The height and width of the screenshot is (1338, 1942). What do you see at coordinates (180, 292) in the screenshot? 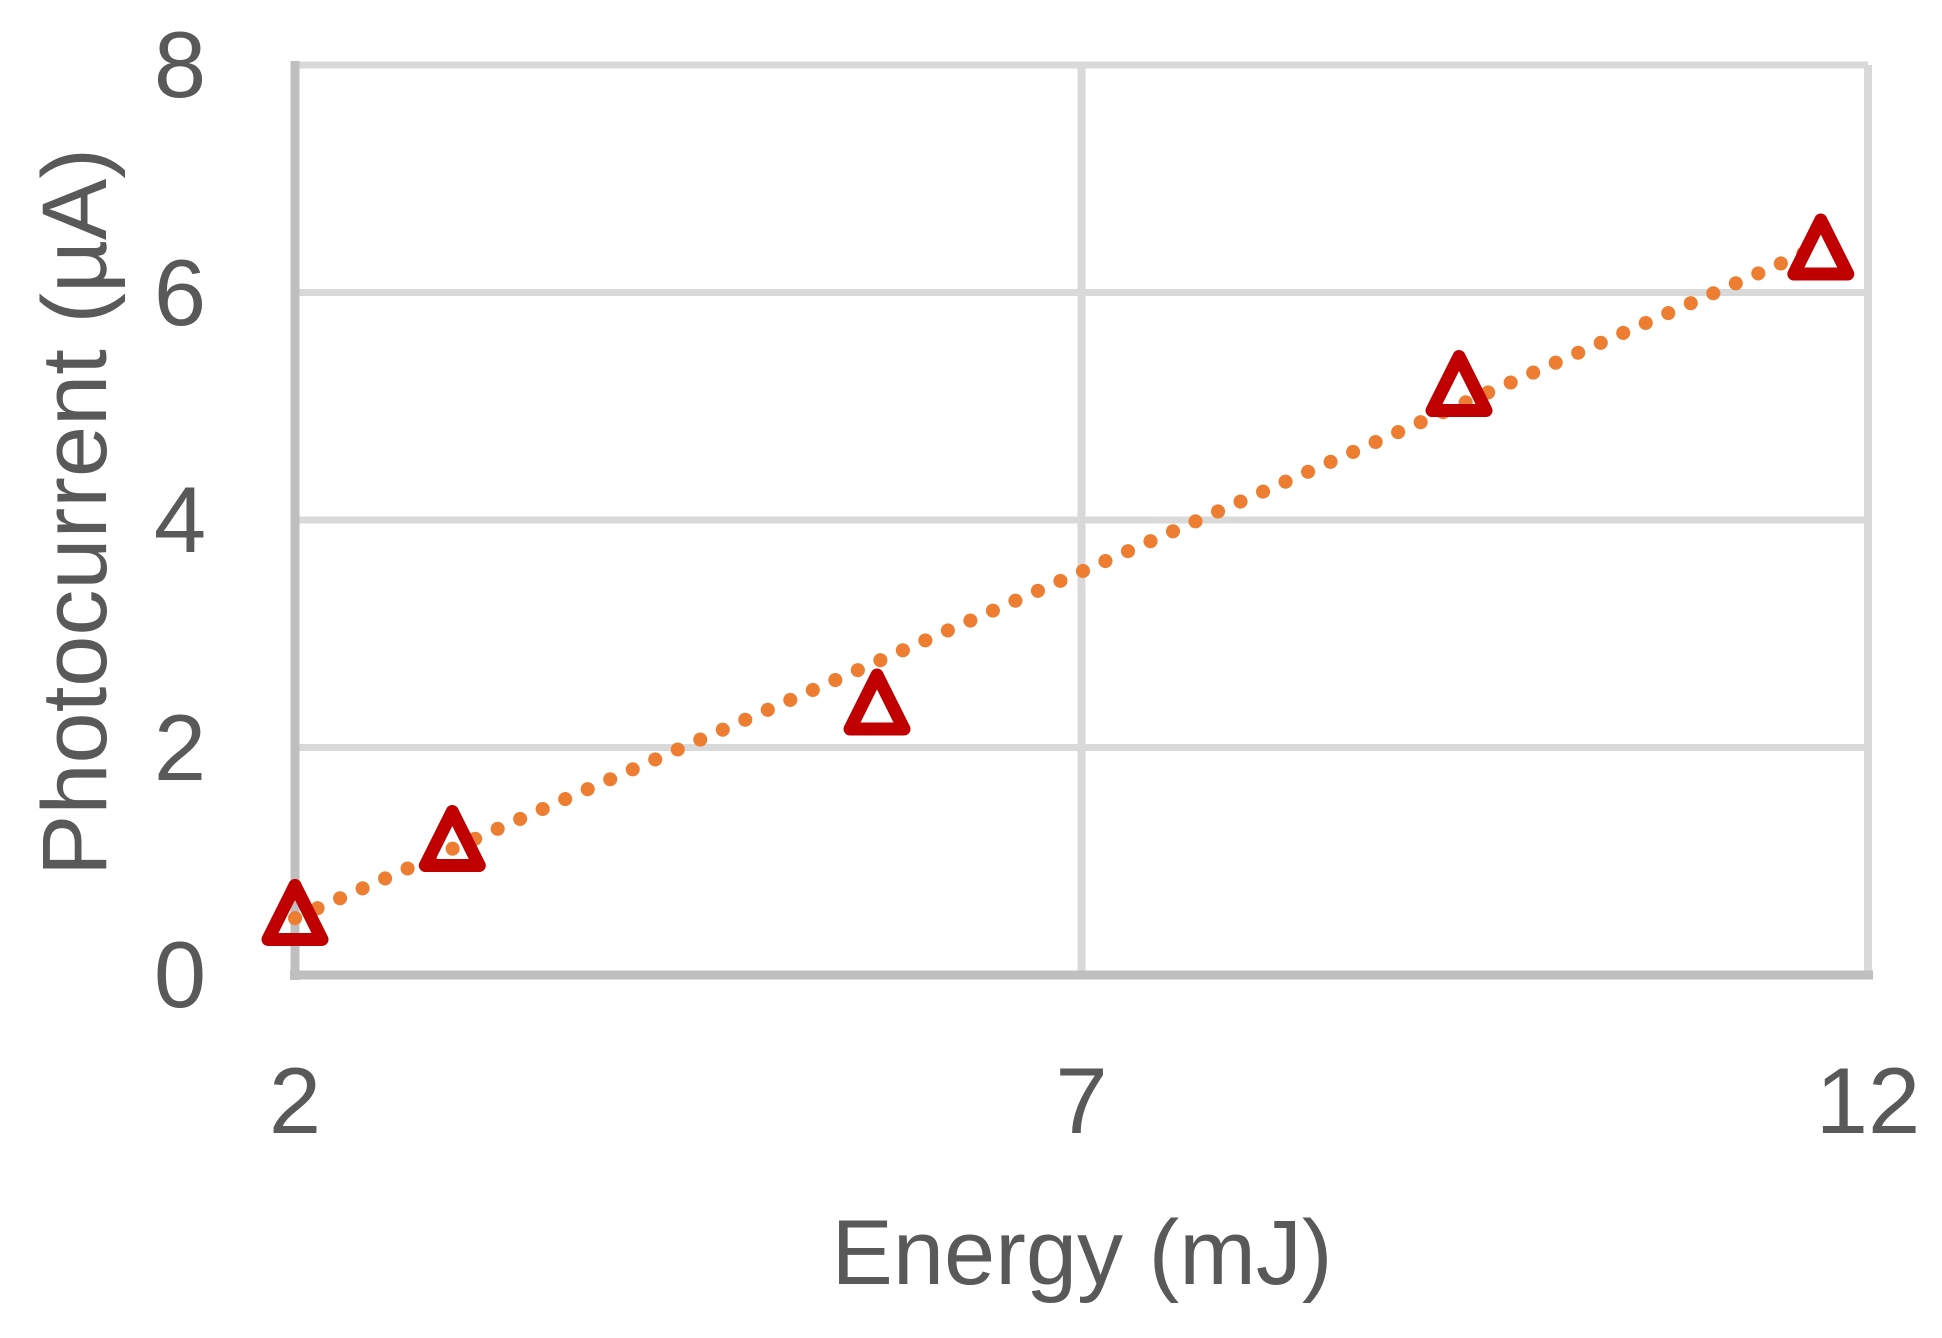
I see `y-tick-label: 6` at bounding box center [180, 292].